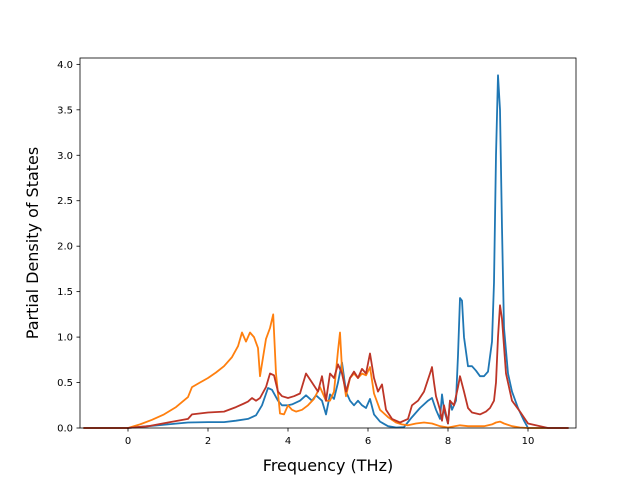 The height and width of the screenshot is (480, 640). I want to click on y-tick-label: 3.0, so click(65, 156).